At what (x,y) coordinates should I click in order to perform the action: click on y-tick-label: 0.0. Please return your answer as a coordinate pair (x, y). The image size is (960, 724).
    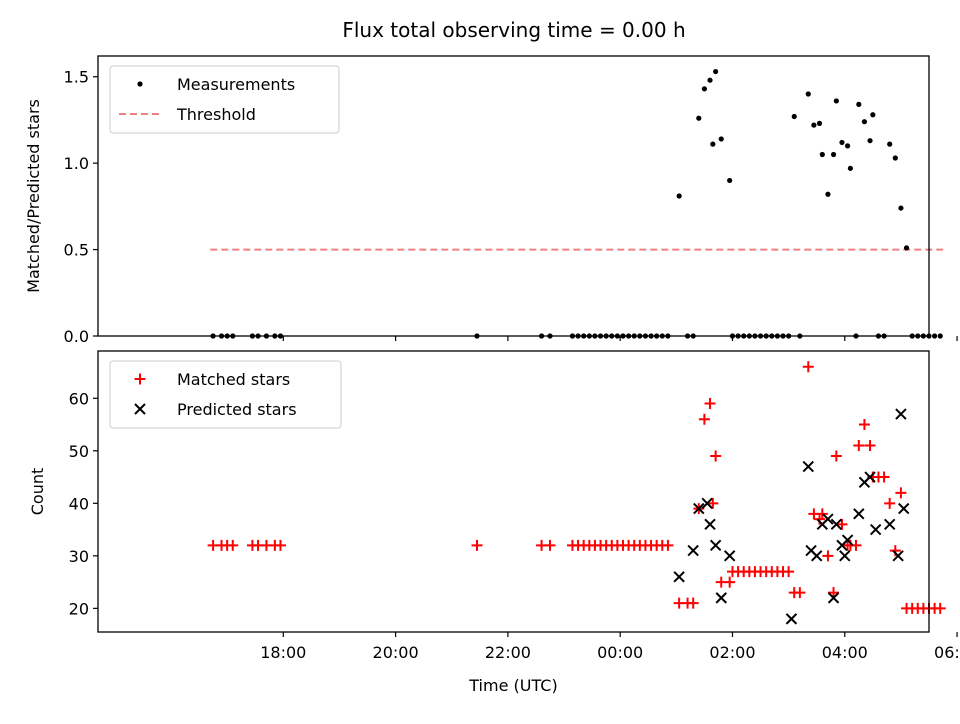
    Looking at the image, I should click on (76, 336).